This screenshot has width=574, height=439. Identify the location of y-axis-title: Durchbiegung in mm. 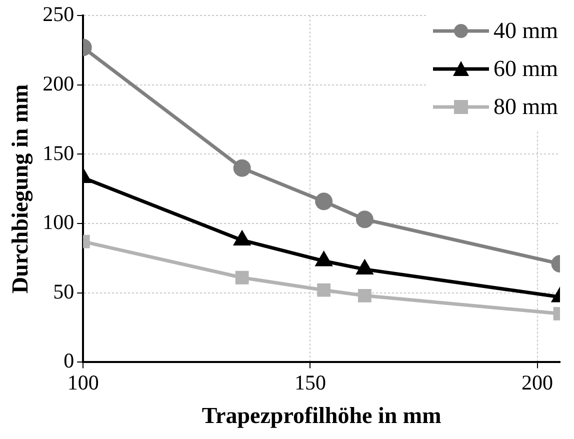
(21, 189).